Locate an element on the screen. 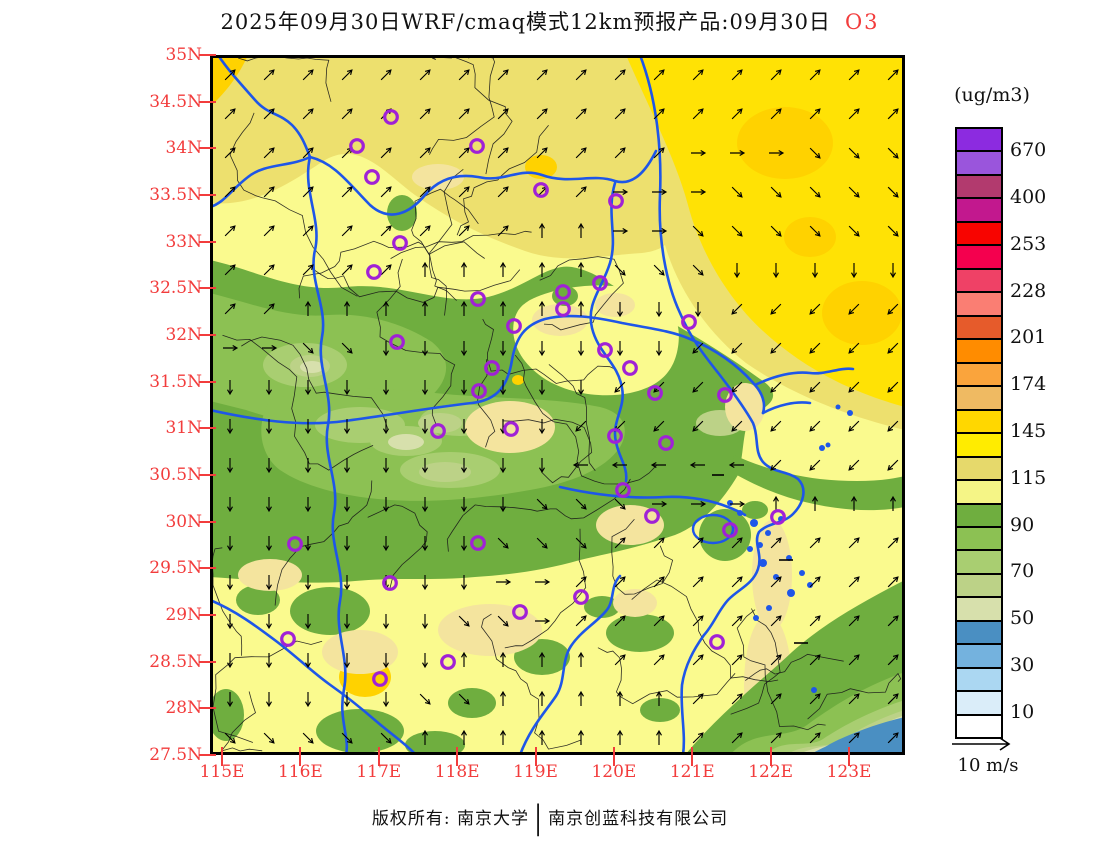 The height and width of the screenshot is (850, 1100). lat-tick-label: 27.5N is located at coordinates (175, 755).